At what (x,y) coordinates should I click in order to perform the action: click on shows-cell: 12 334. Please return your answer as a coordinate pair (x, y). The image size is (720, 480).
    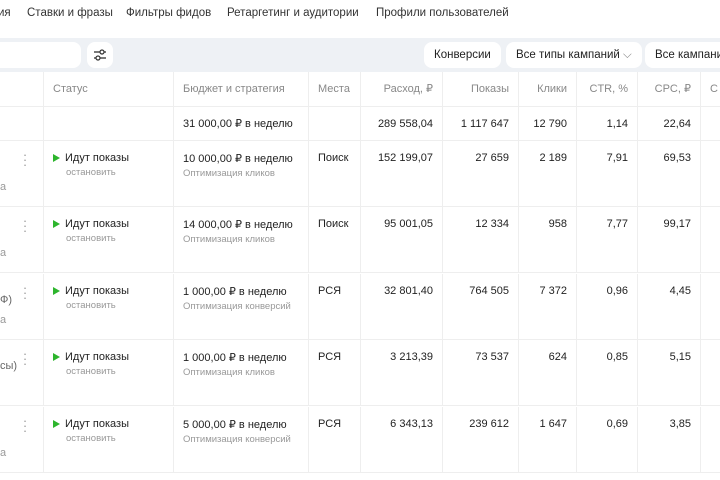
    Looking at the image, I should click on (480, 240).